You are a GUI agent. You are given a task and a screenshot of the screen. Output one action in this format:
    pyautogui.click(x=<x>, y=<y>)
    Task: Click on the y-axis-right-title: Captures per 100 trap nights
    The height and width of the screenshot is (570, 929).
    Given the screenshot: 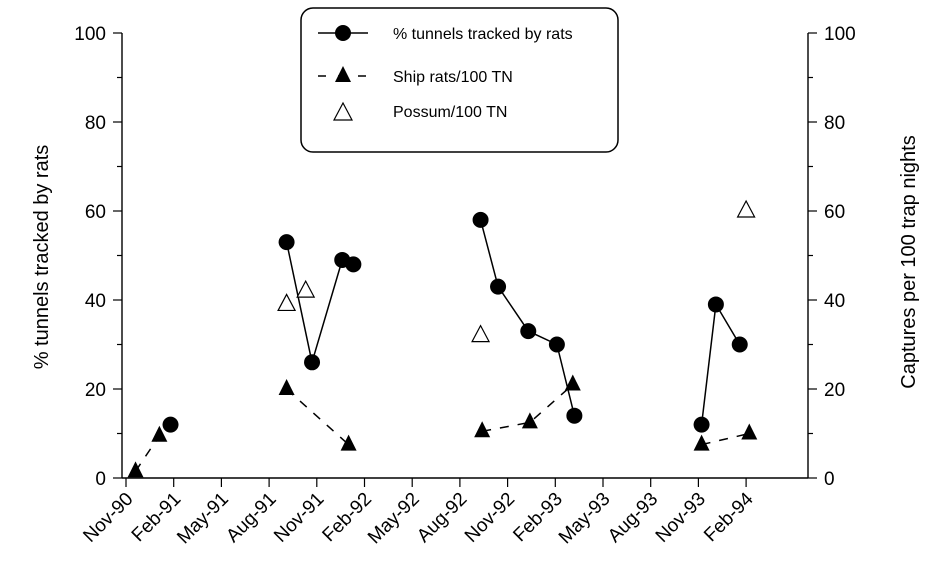 What is the action you would take?
    pyautogui.click(x=909, y=262)
    